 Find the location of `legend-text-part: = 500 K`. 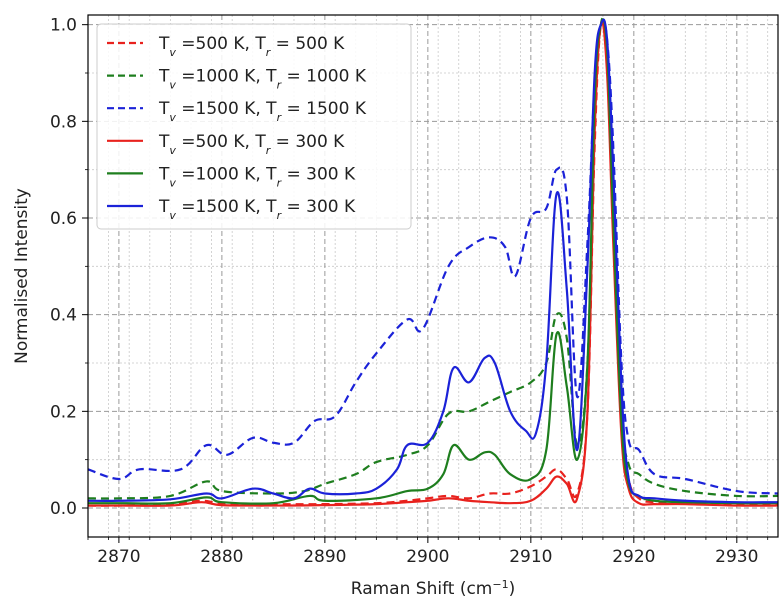

legend-text-part: = 500 K is located at coordinates (307, 44).